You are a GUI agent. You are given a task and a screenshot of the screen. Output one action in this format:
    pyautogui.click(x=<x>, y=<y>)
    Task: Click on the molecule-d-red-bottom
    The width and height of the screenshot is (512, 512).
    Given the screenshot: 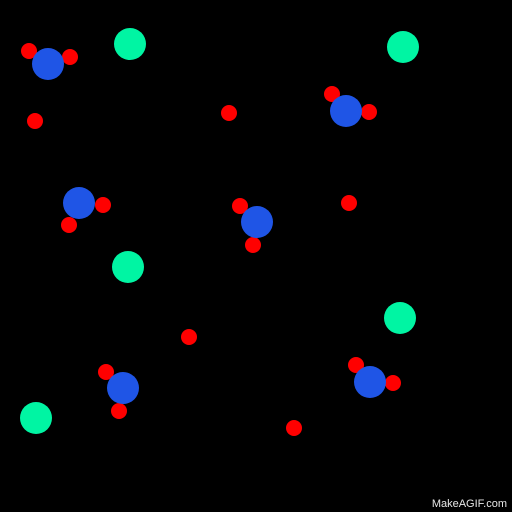 What is the action you would take?
    pyautogui.click(x=253, y=245)
    